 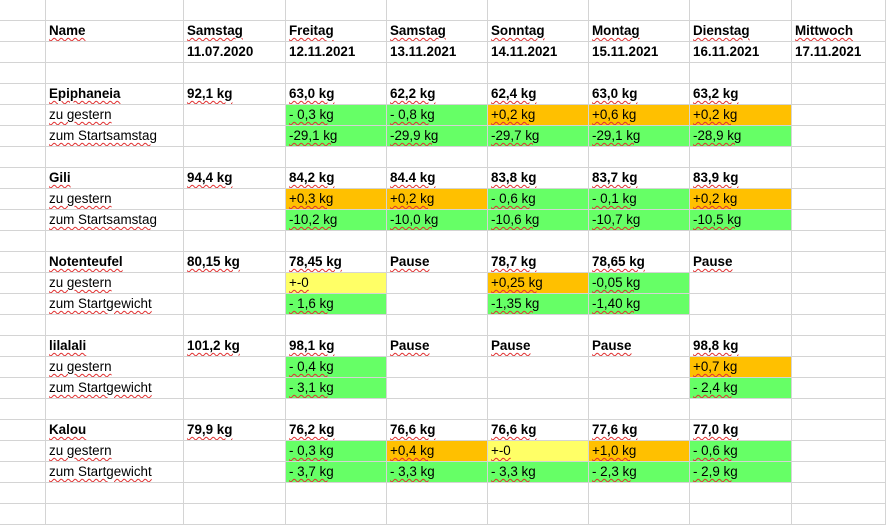 I want to click on diff-cell: - 0,3 kg, so click(x=336, y=115).